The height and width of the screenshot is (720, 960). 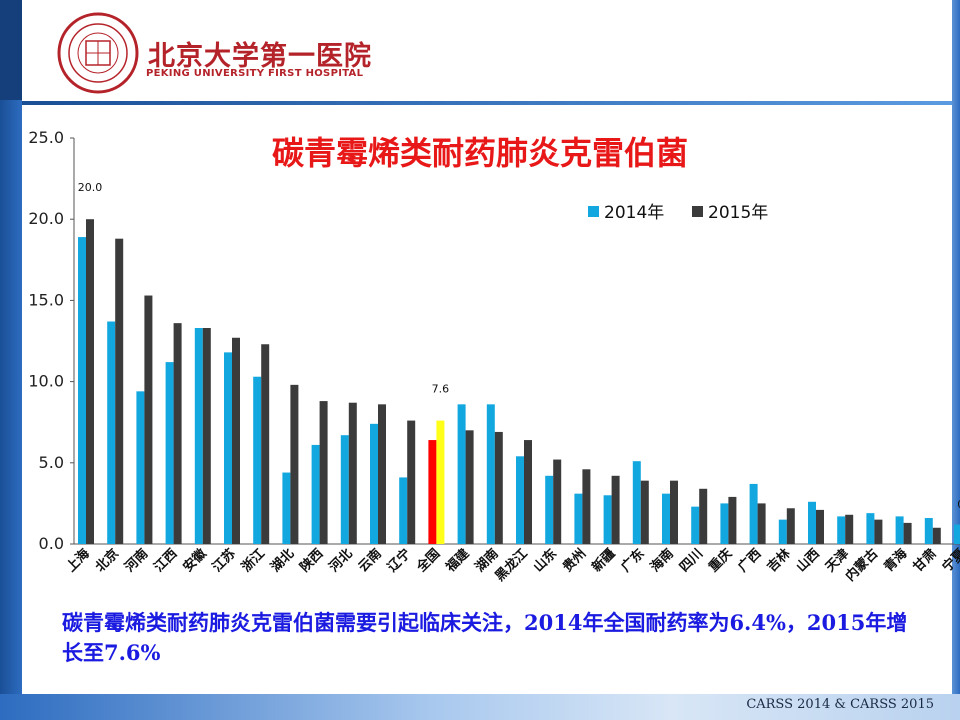 I want to click on y-tick-label: 15.0, so click(x=46, y=299).